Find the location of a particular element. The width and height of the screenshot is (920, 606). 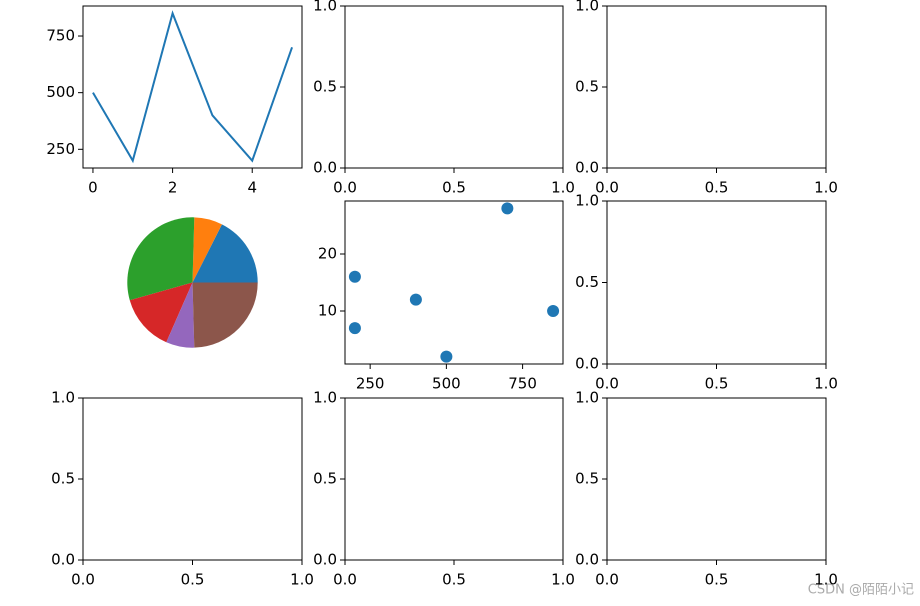

x-tick-label: 250 is located at coordinates (370, 384).